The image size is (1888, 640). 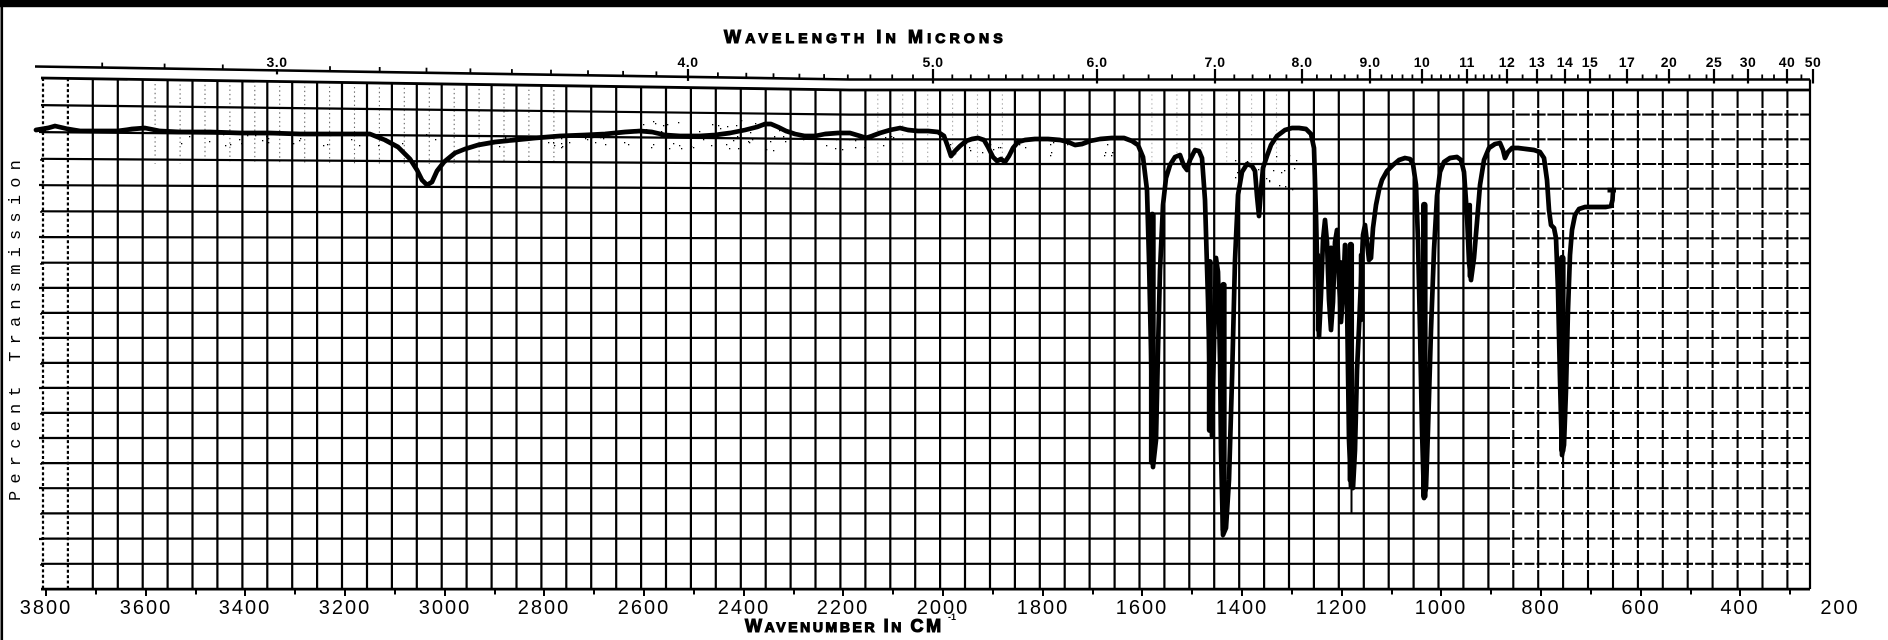 I want to click on svg-text: 14, so click(x=1565, y=62).